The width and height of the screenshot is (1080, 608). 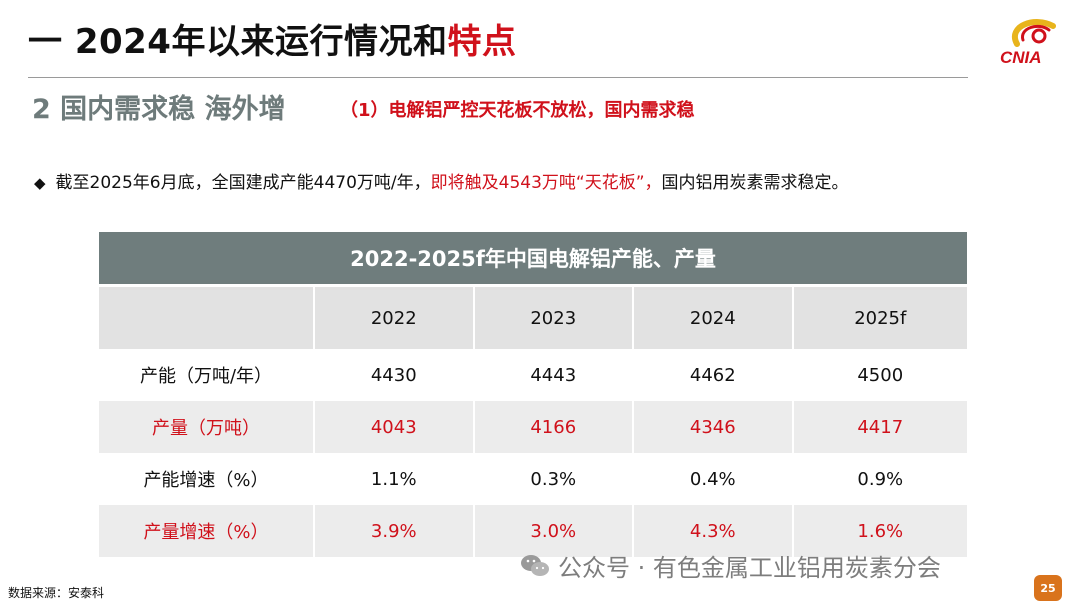 What do you see at coordinates (535, 565) in the screenshot?
I see `wechat-icon` at bounding box center [535, 565].